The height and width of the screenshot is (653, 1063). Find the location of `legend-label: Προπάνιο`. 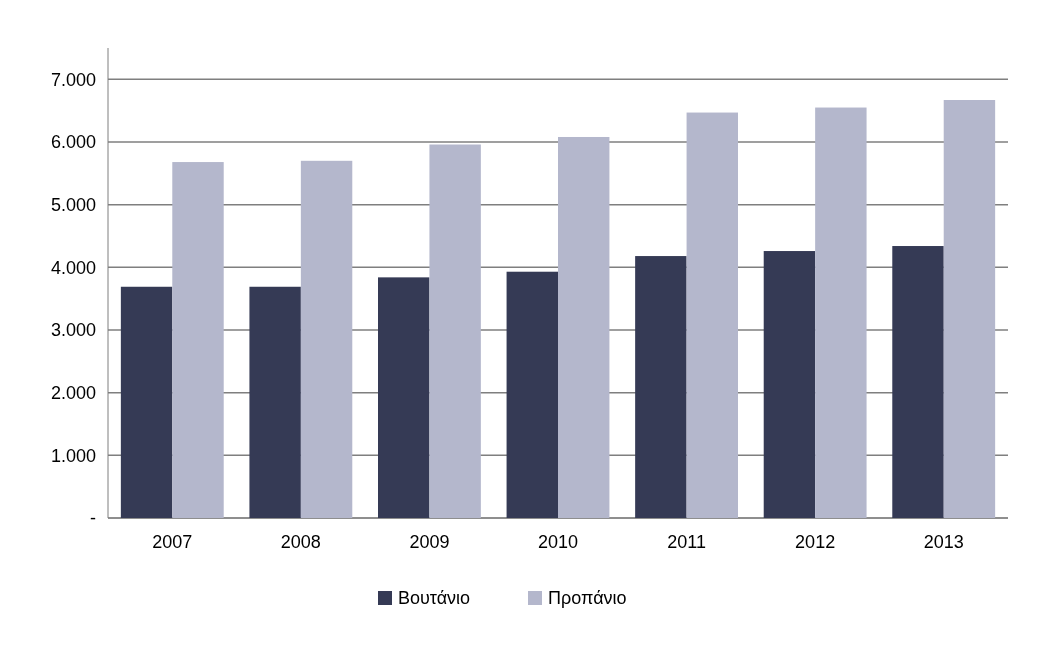

legend-label: Προπάνιο is located at coordinates (587, 598).